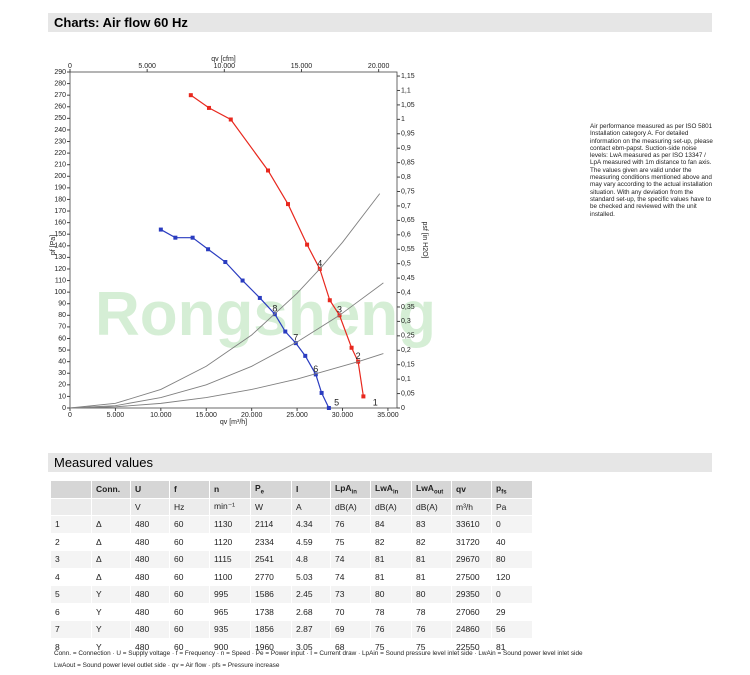  What do you see at coordinates (71, 629) in the screenshot?
I see `table-cell: 7` at bounding box center [71, 629].